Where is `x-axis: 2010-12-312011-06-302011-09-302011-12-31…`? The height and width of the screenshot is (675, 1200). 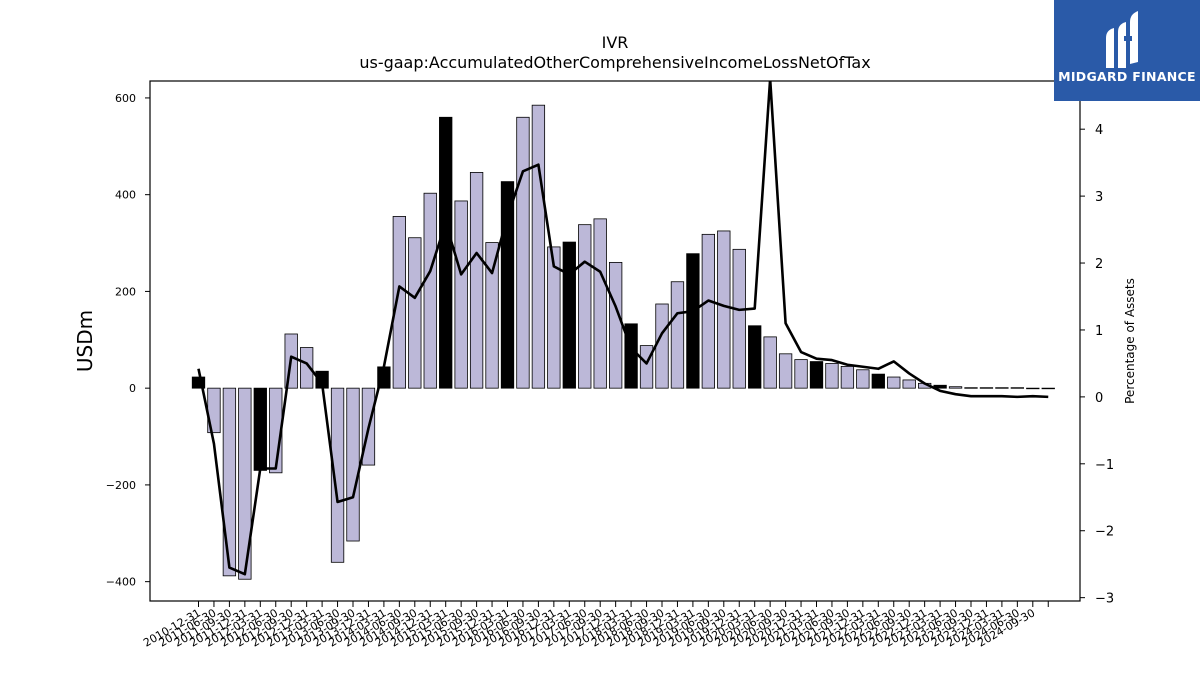
x-axis: 2010-12-312011-06-302011-09-302011-12-31… is located at coordinates (595, 625).